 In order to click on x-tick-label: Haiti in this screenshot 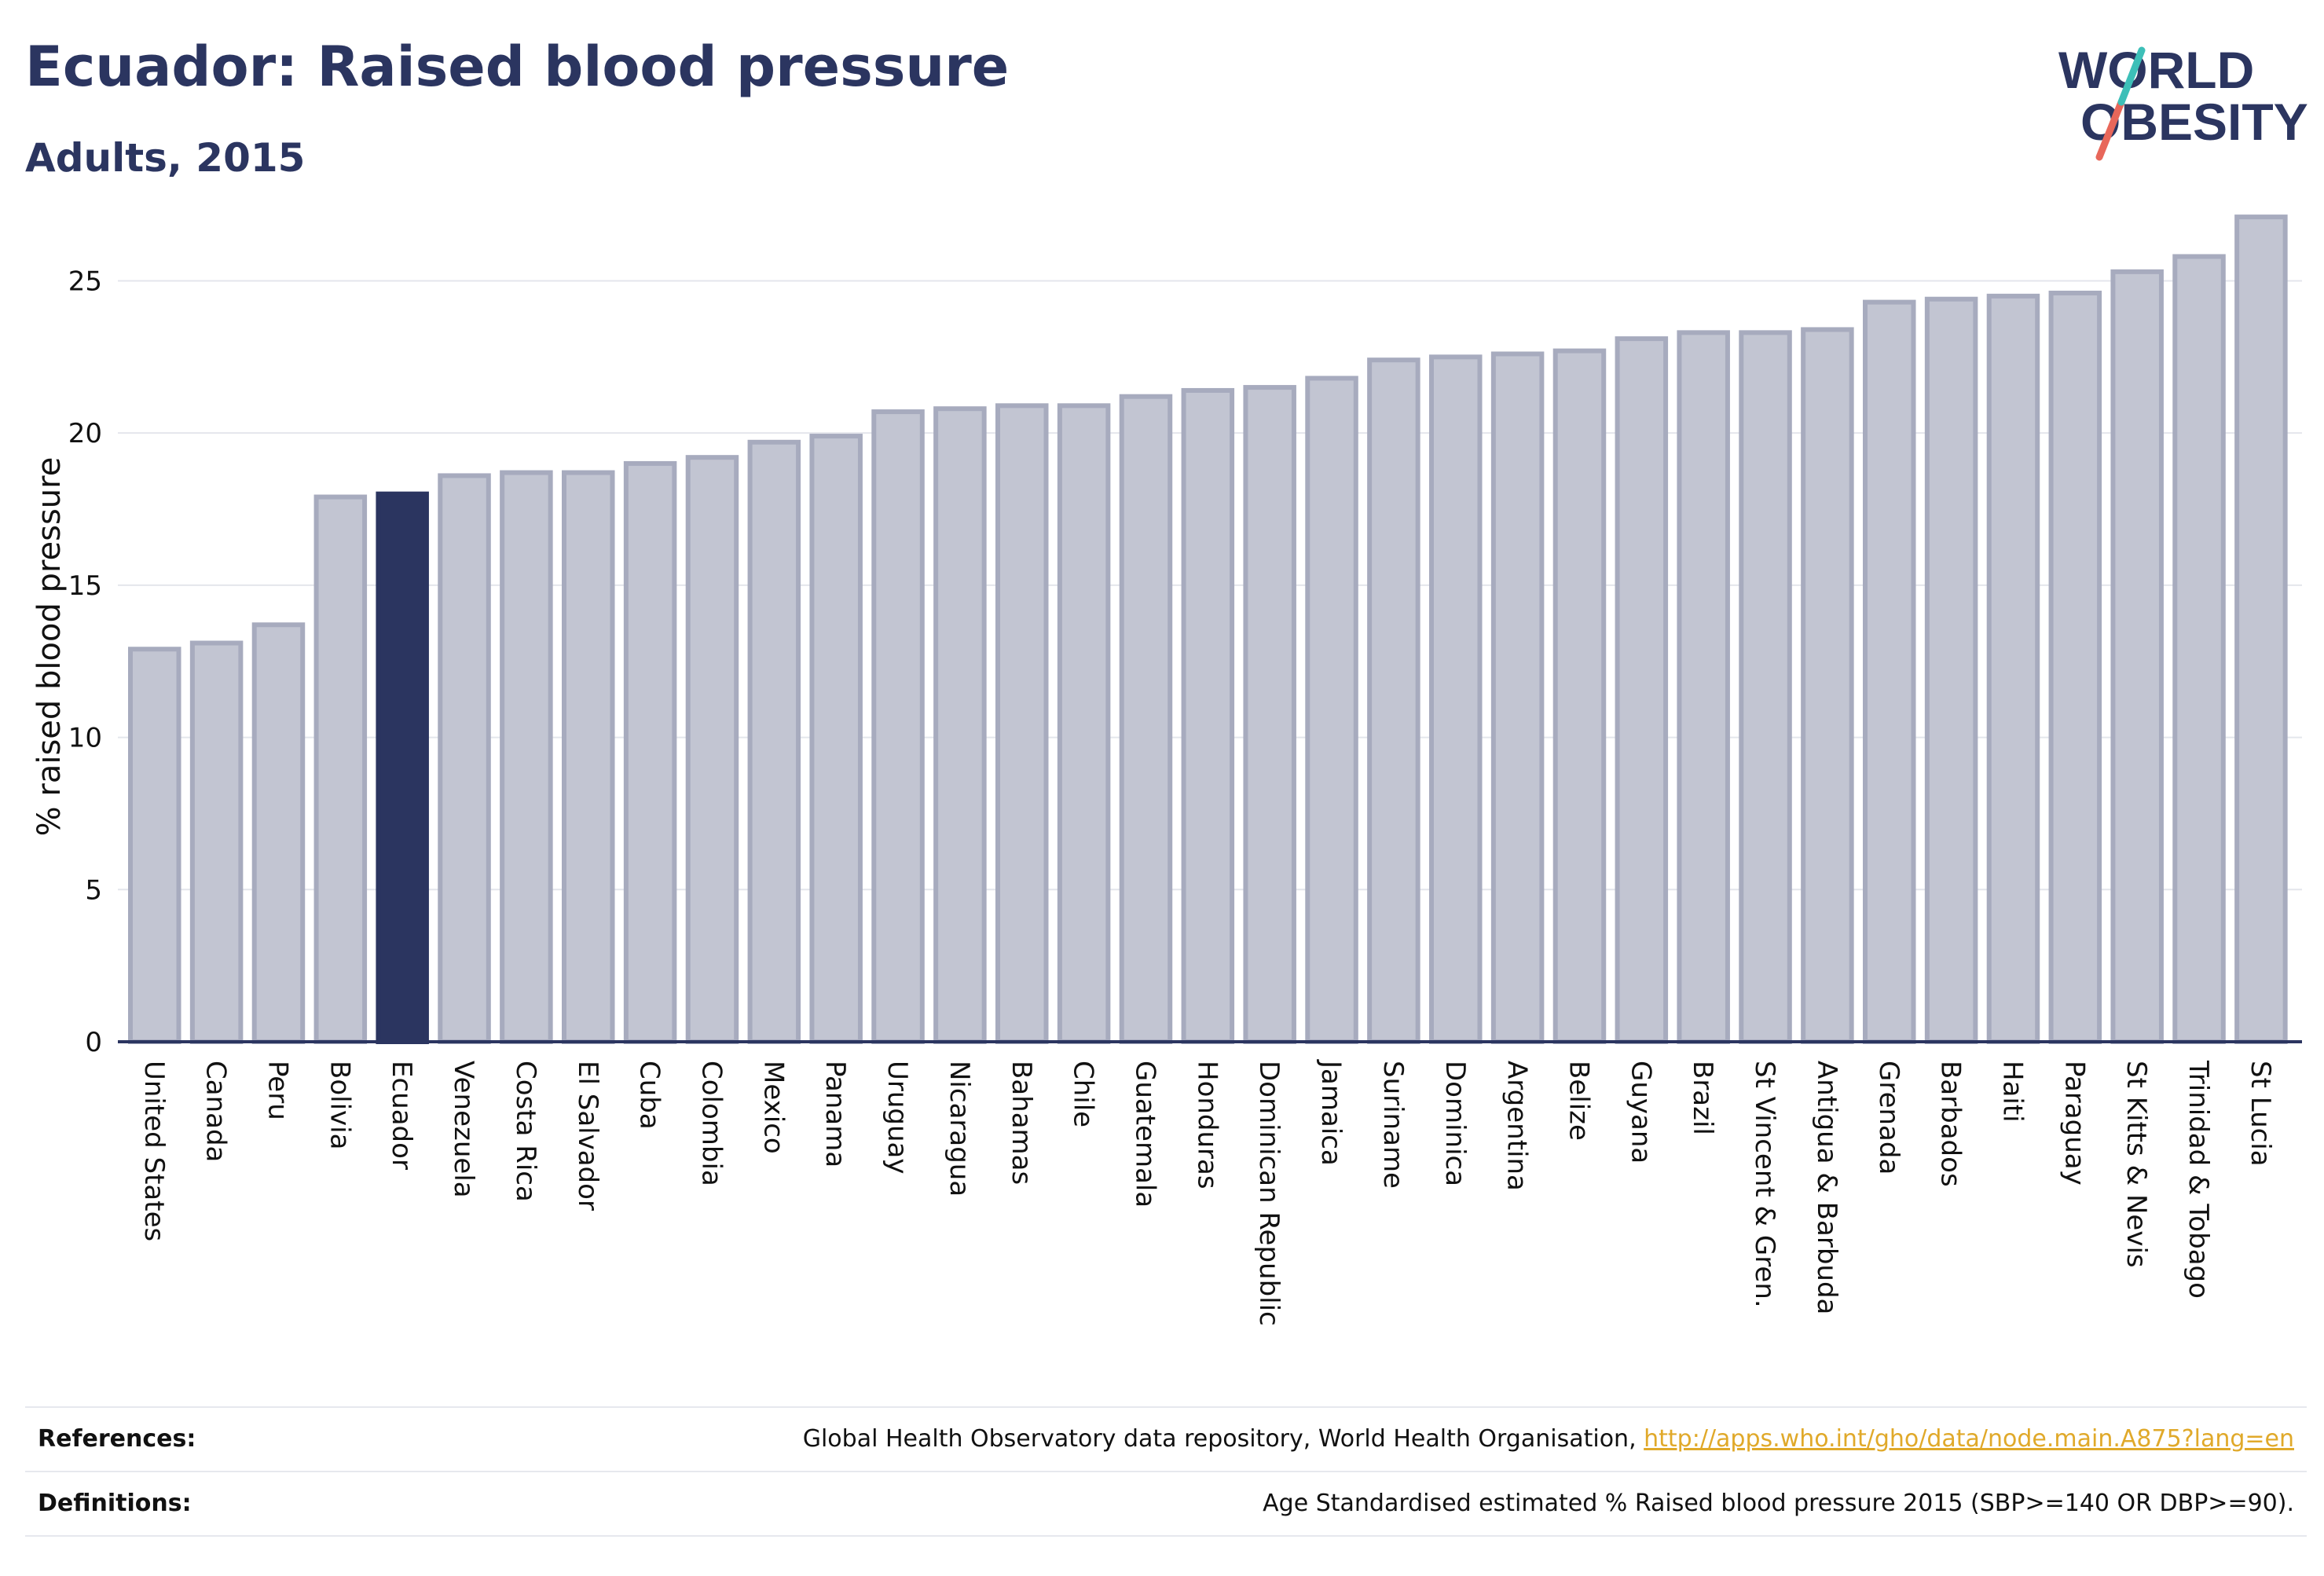, I will do `click(2012, 1092)`.